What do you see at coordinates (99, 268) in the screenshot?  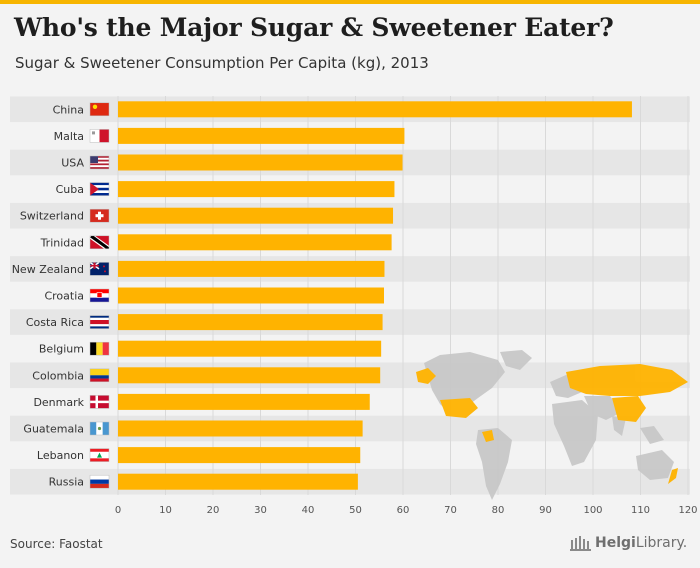 I see `new-zealand-flag-icon` at bounding box center [99, 268].